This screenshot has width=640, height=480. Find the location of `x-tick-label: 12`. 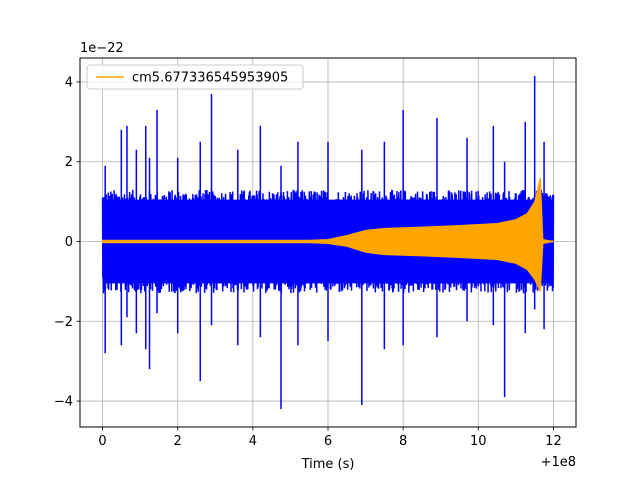

x-tick-label: 12 is located at coordinates (553, 441).